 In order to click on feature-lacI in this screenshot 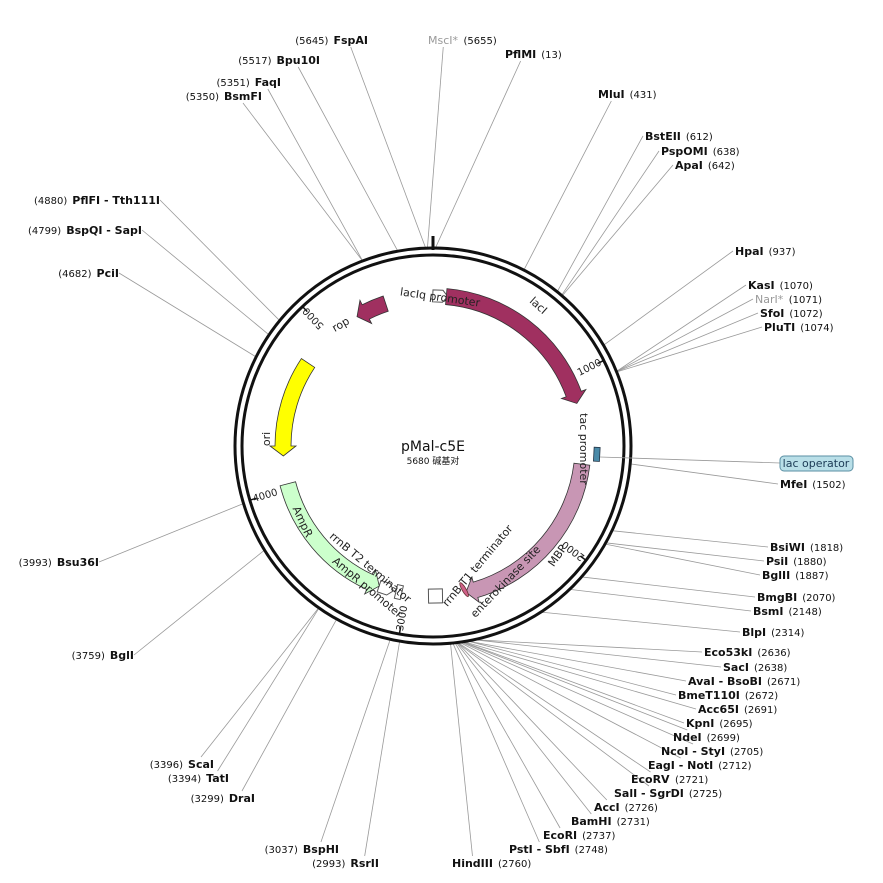, I will do `click(516, 346)`.